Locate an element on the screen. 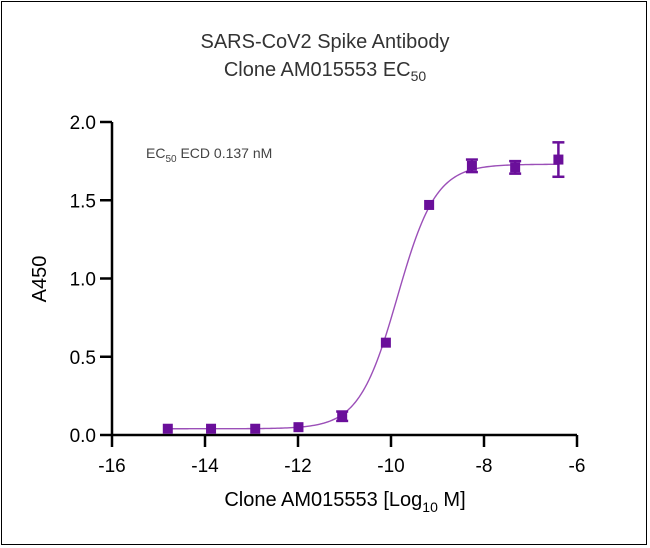  chart-subtitle: Clone AM015553 EC50 is located at coordinates (325, 71).